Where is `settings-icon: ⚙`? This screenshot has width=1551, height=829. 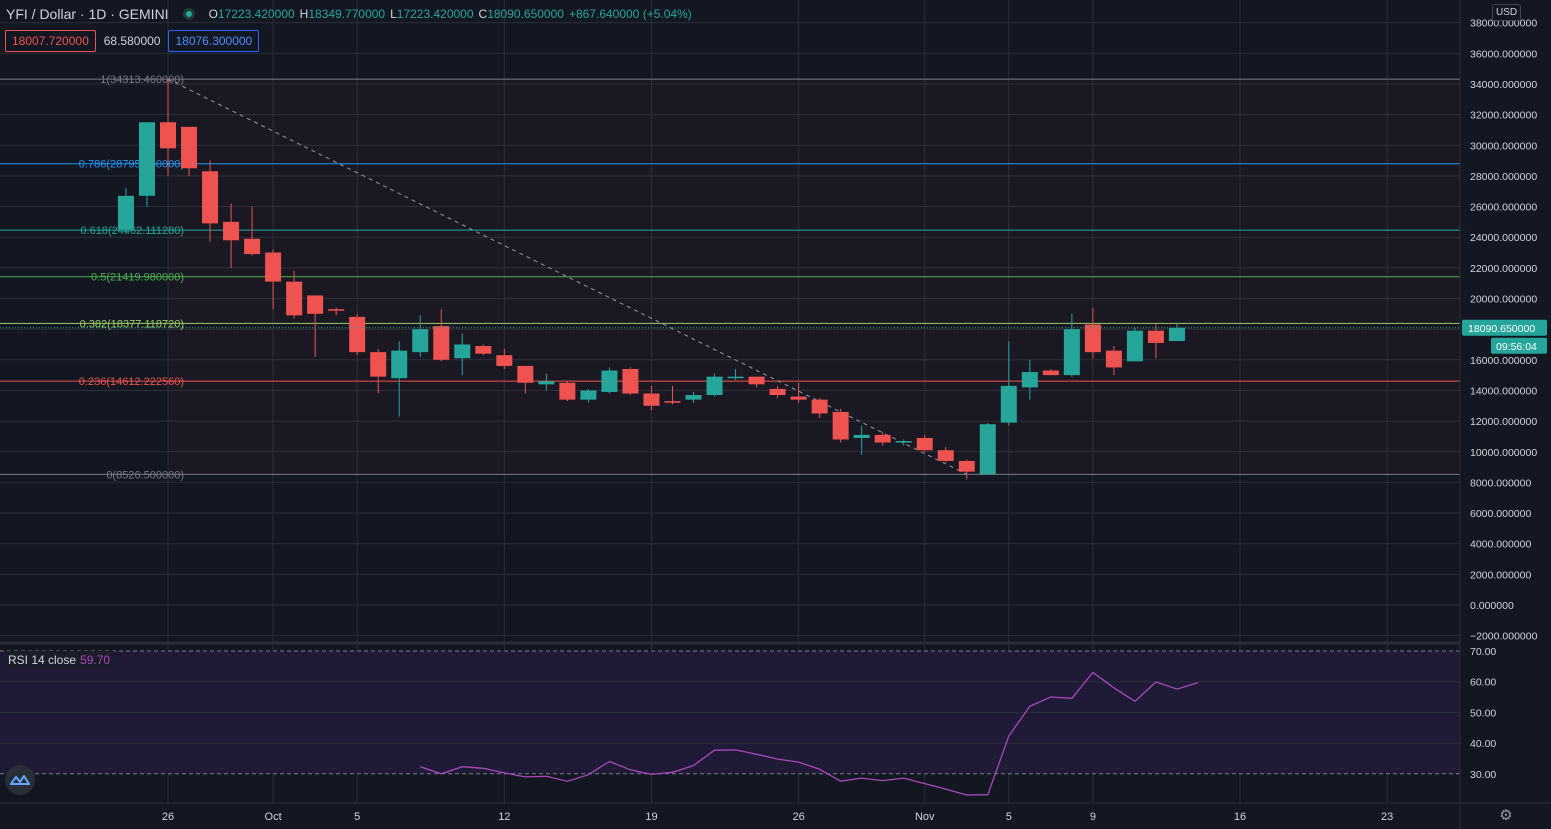 settings-icon: ⚙ is located at coordinates (1506, 815).